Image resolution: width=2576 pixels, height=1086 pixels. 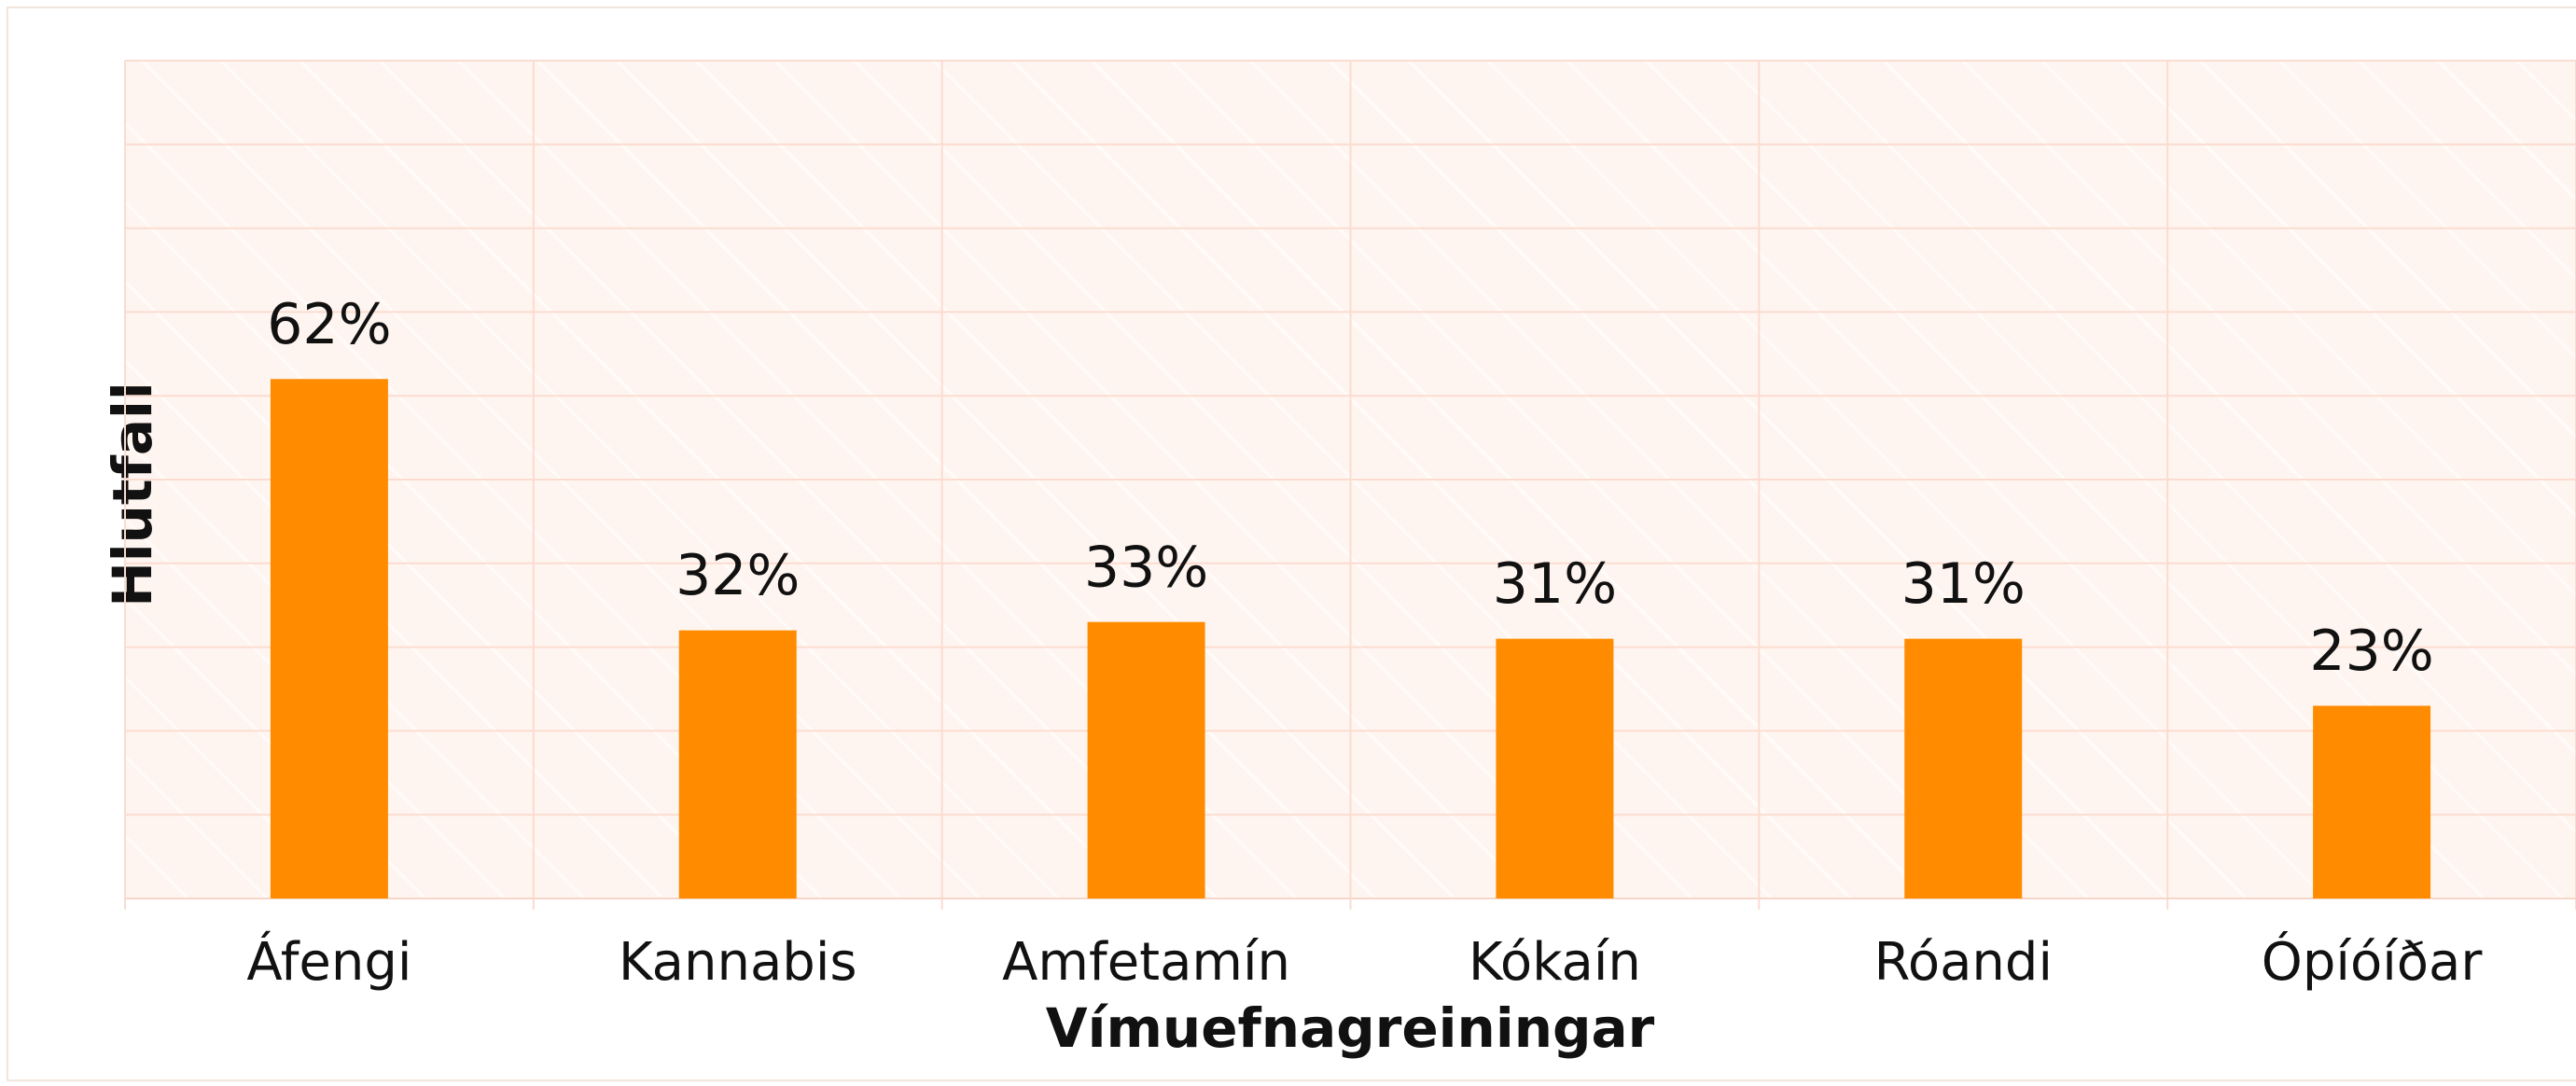 I want to click on x-tick-label: Ópíóíðar, so click(x=2373, y=962).